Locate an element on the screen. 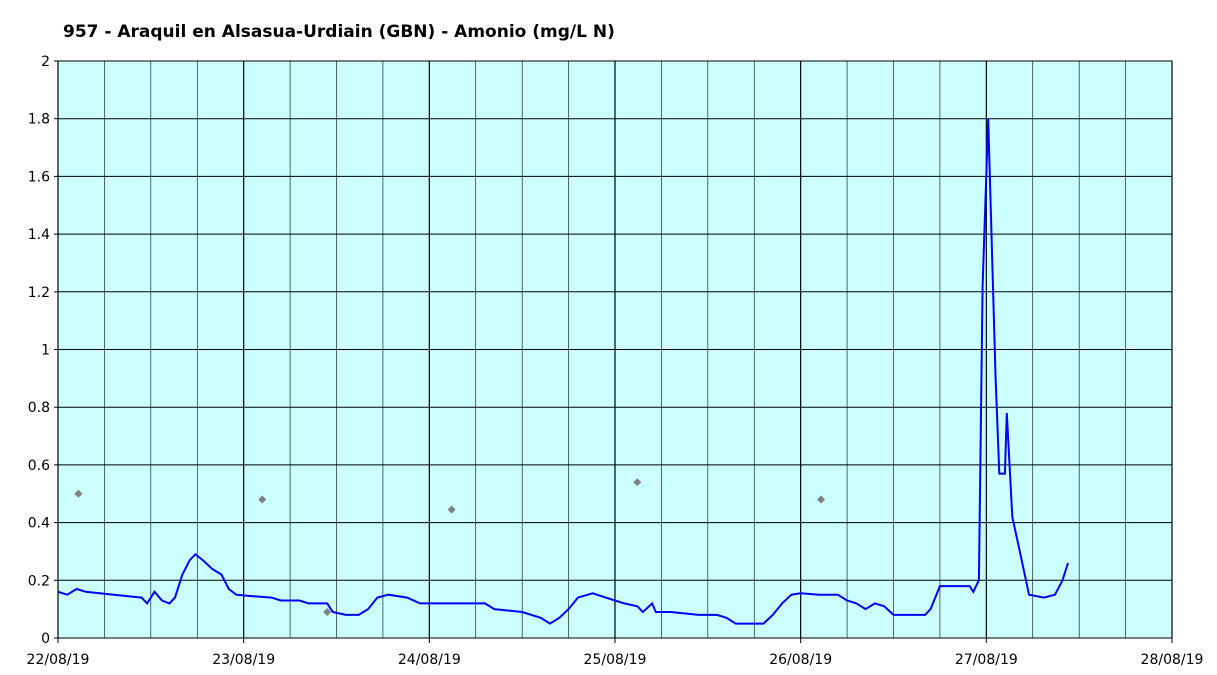  x-tick-label: 25/08/19 is located at coordinates (615, 660).